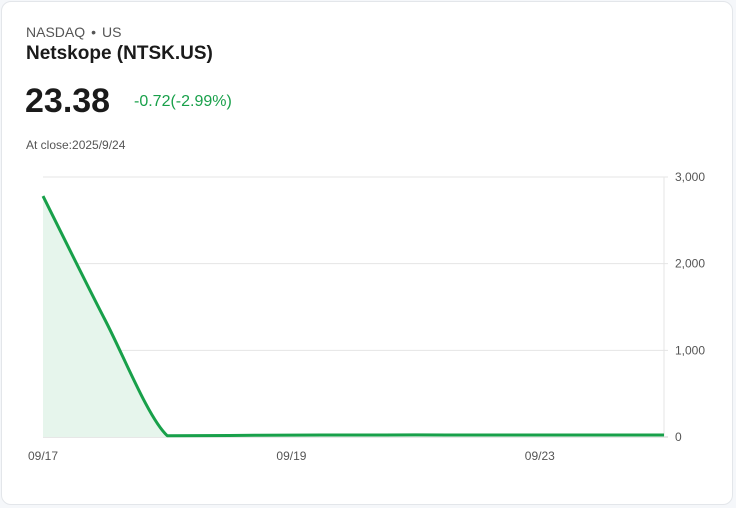 The width and height of the screenshot is (736, 508). I want to click on price-change: -0.72(-2.99%), so click(183, 101).